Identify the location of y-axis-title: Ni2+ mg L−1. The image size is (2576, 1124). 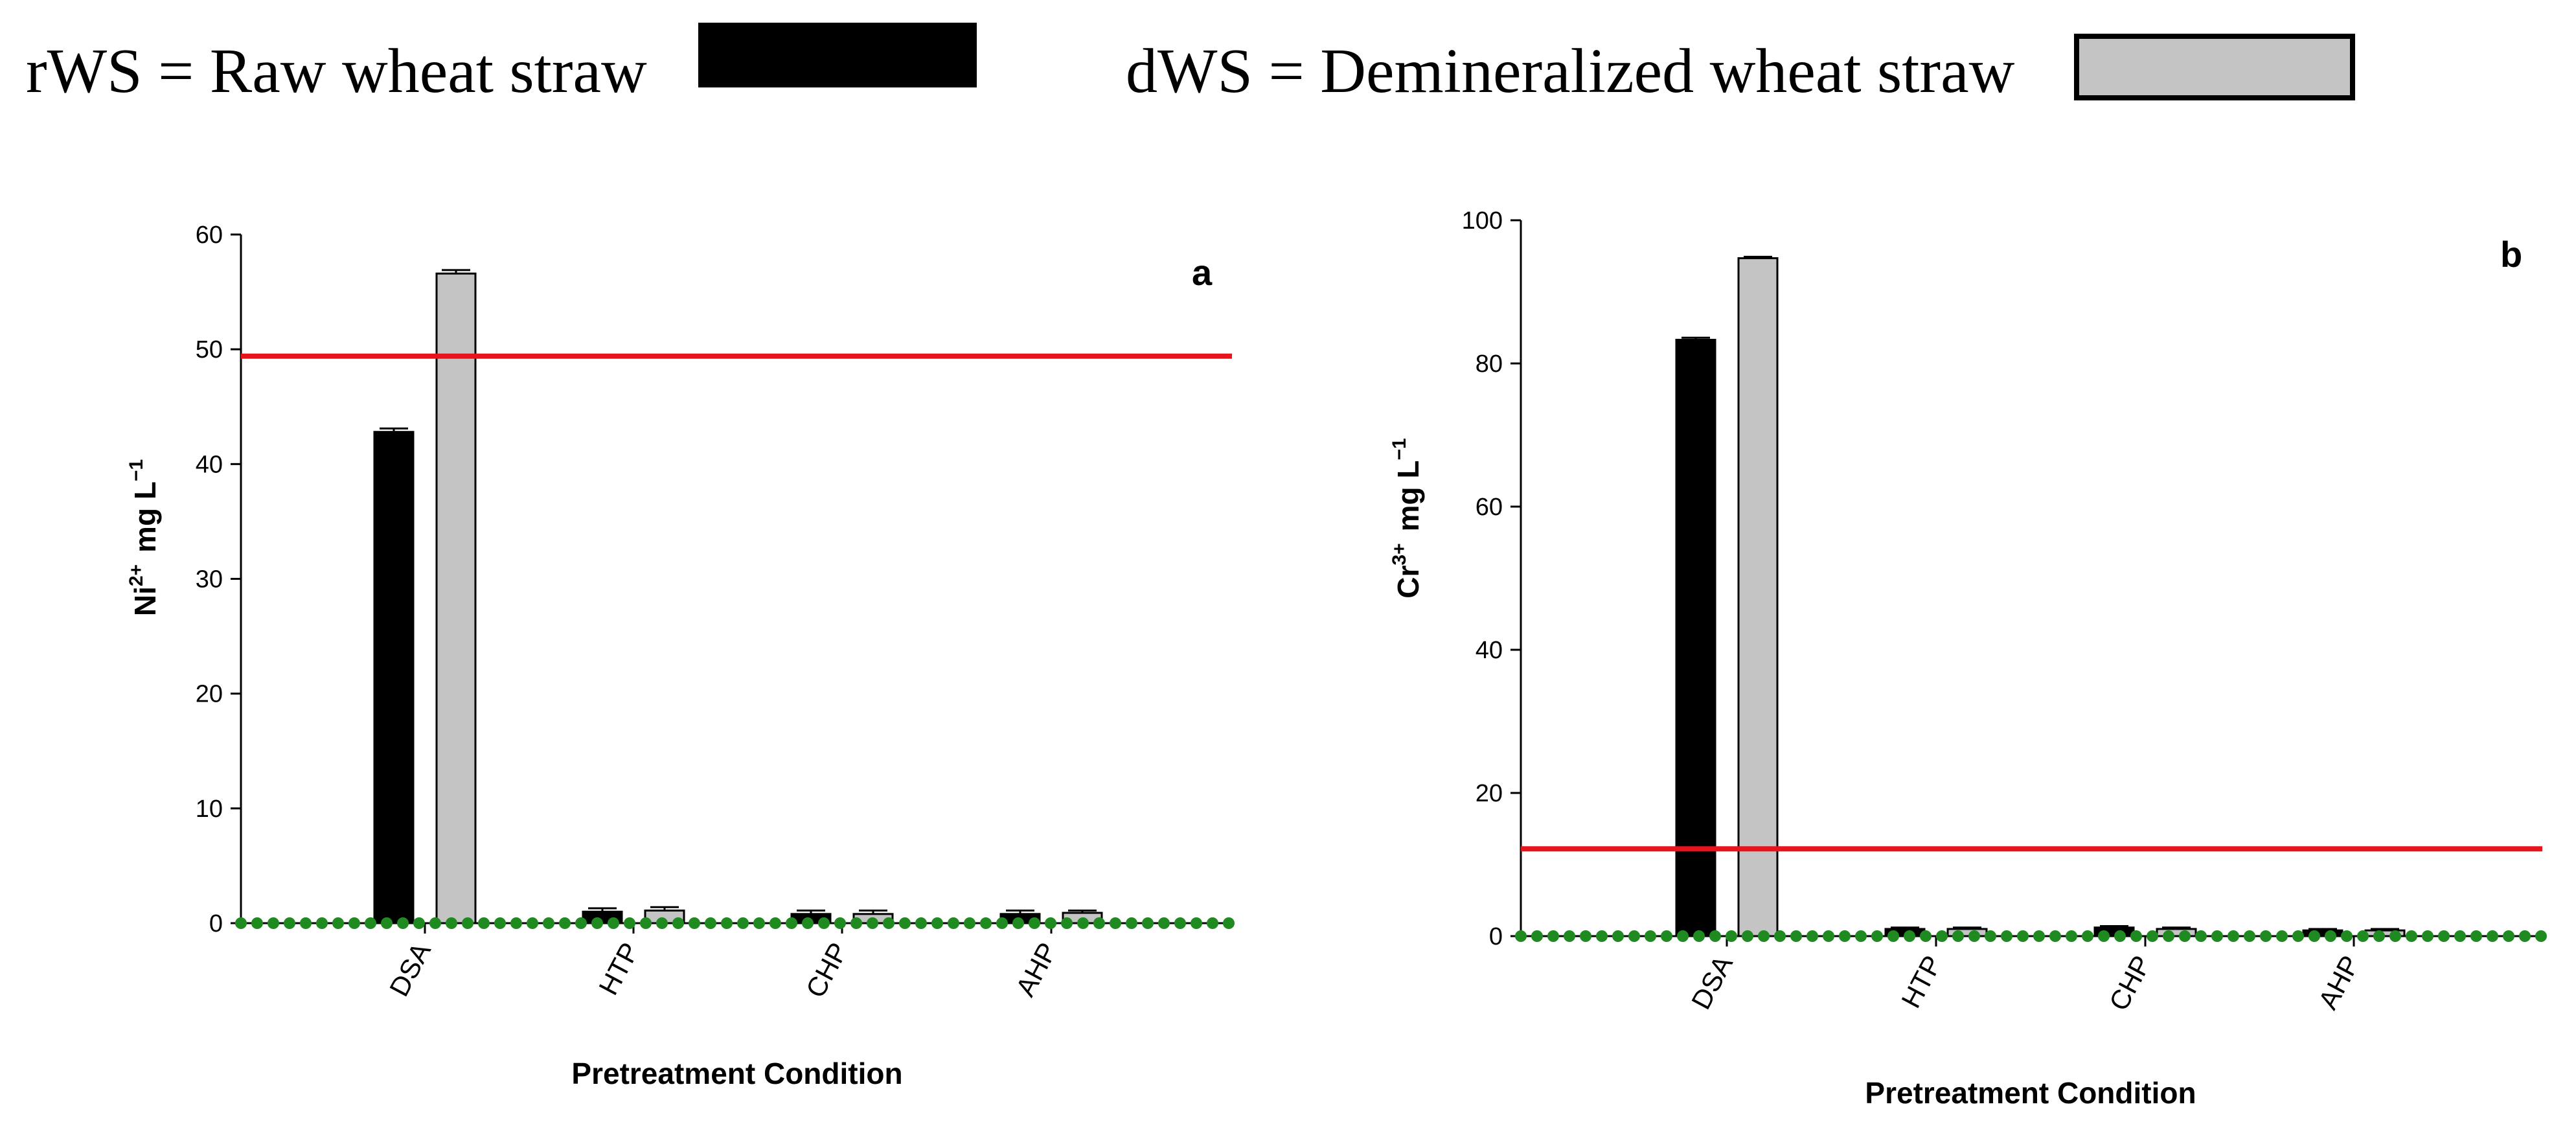
(144, 537).